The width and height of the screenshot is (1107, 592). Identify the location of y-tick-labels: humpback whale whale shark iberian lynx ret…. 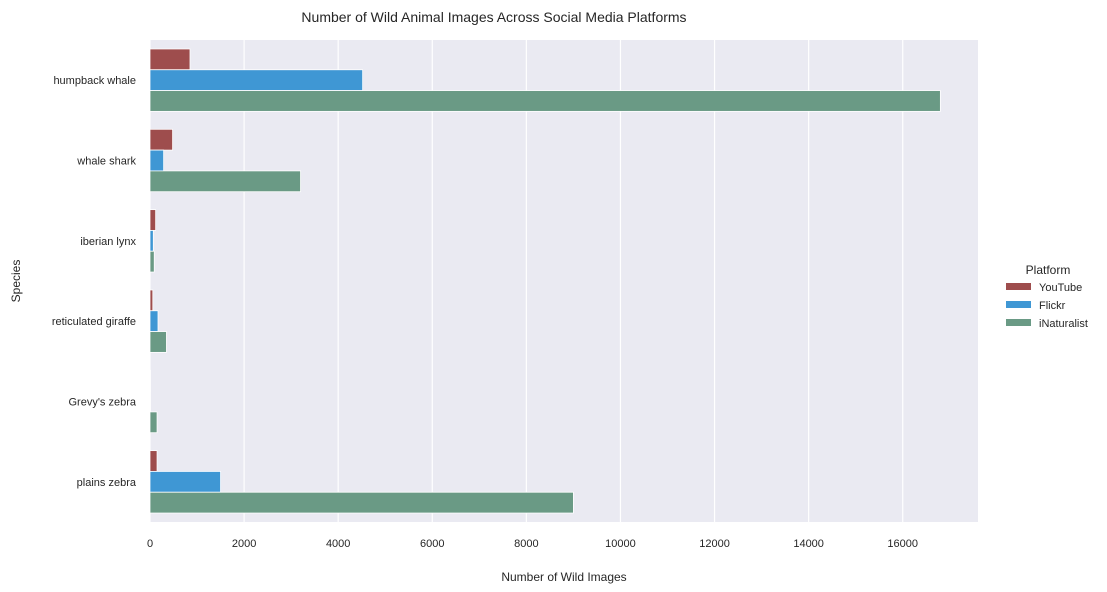
(94, 282).